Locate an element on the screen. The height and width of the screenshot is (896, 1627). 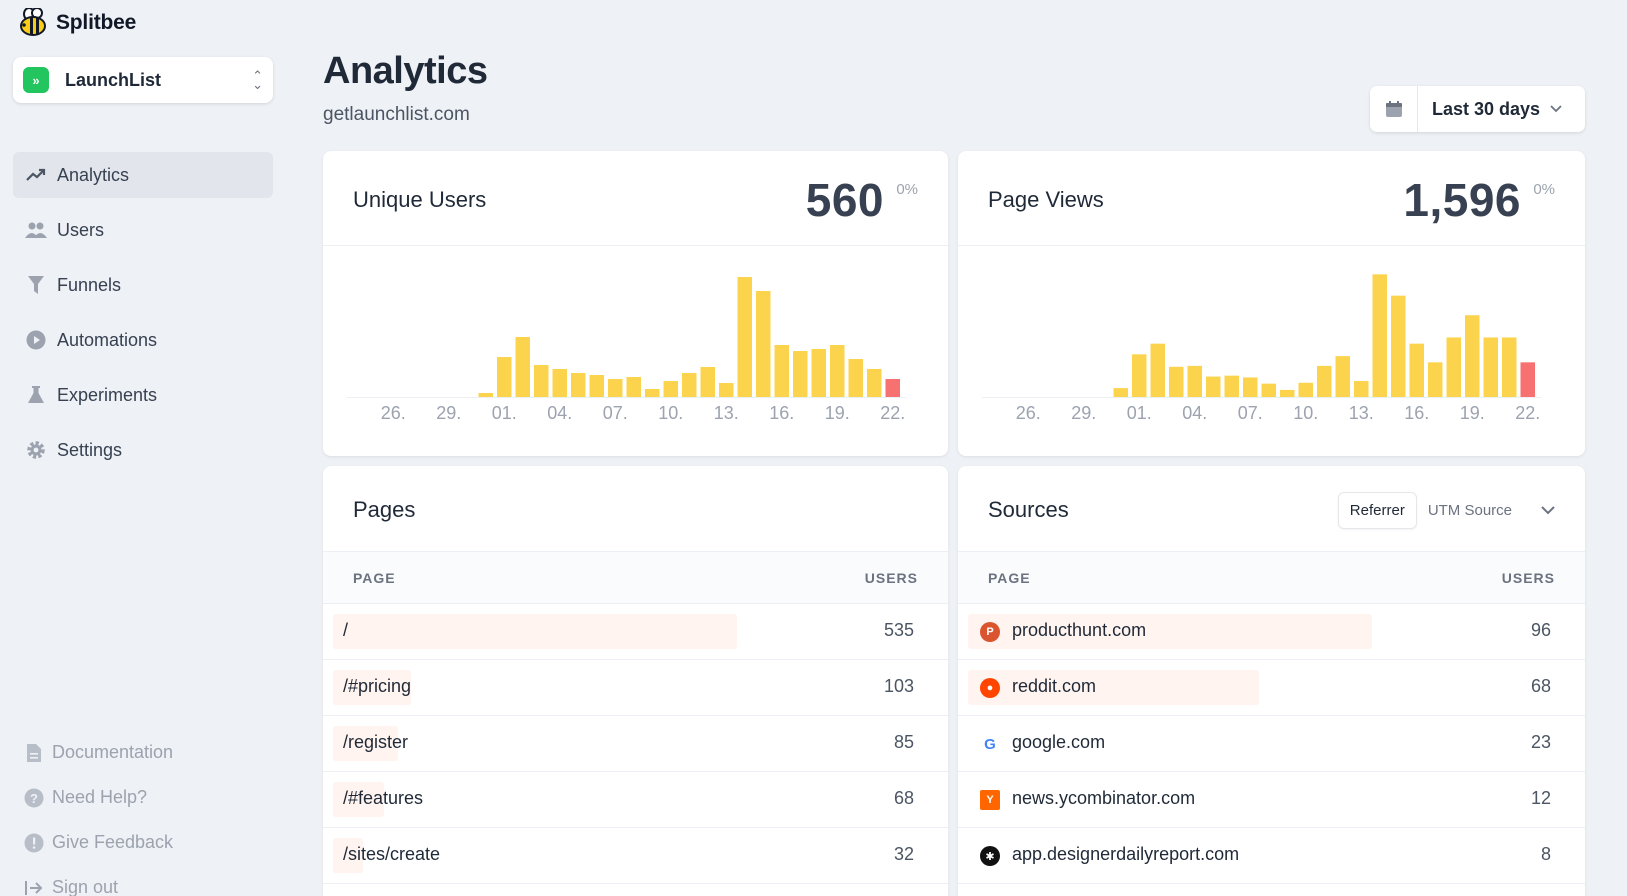
calendar-icon is located at coordinates (1394, 109).